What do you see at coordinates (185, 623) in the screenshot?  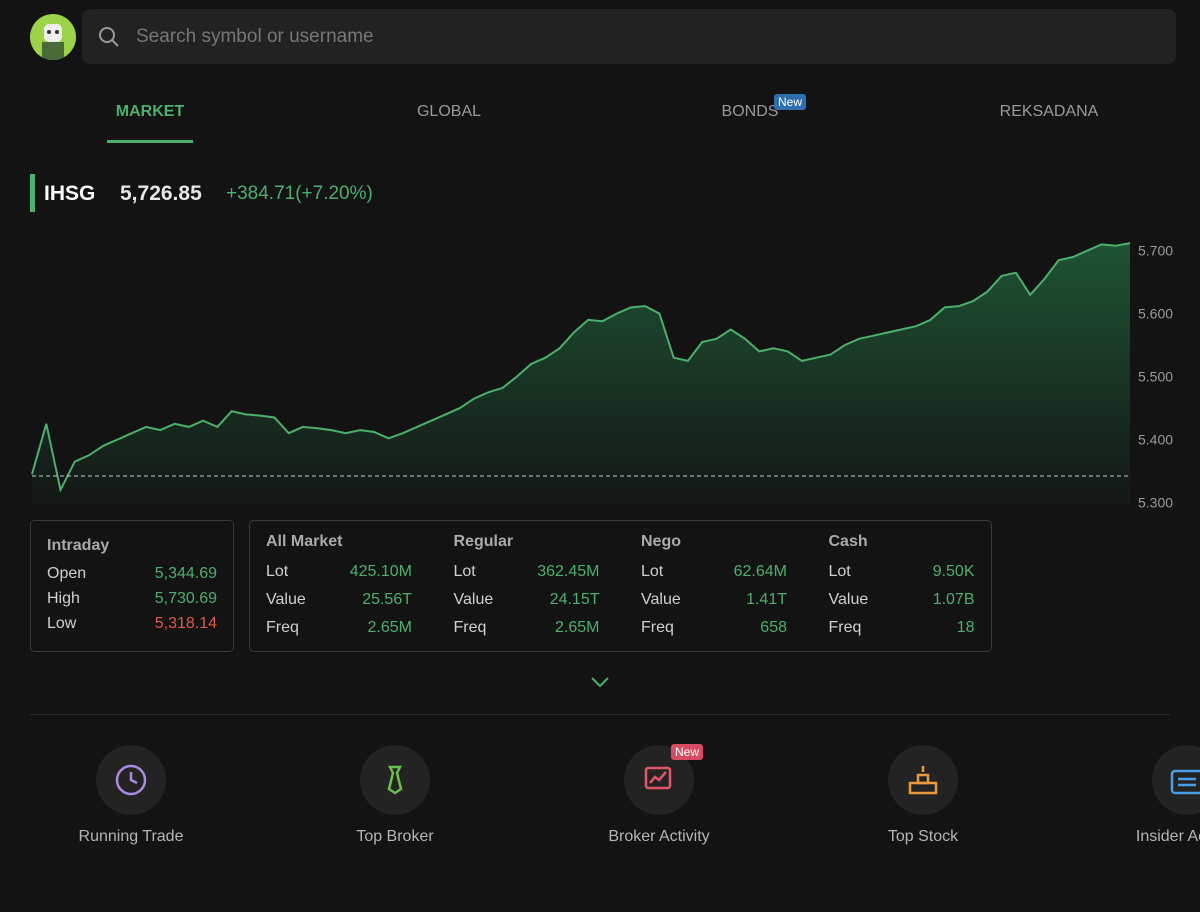 I see `stat-value: 5,318.14` at bounding box center [185, 623].